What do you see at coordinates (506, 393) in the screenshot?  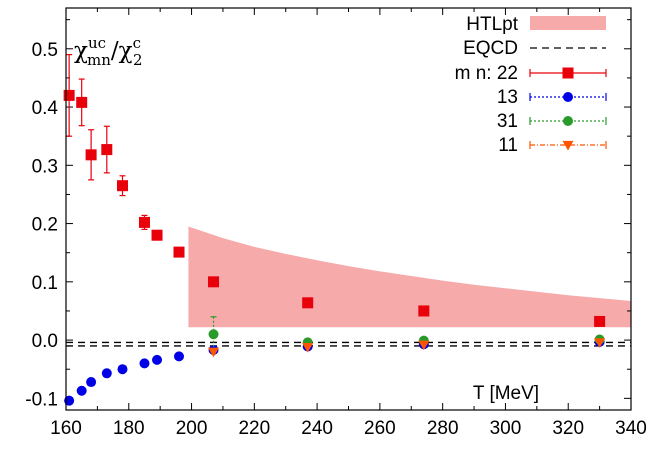 I see `x-axis-title: T [MeV]` at bounding box center [506, 393].